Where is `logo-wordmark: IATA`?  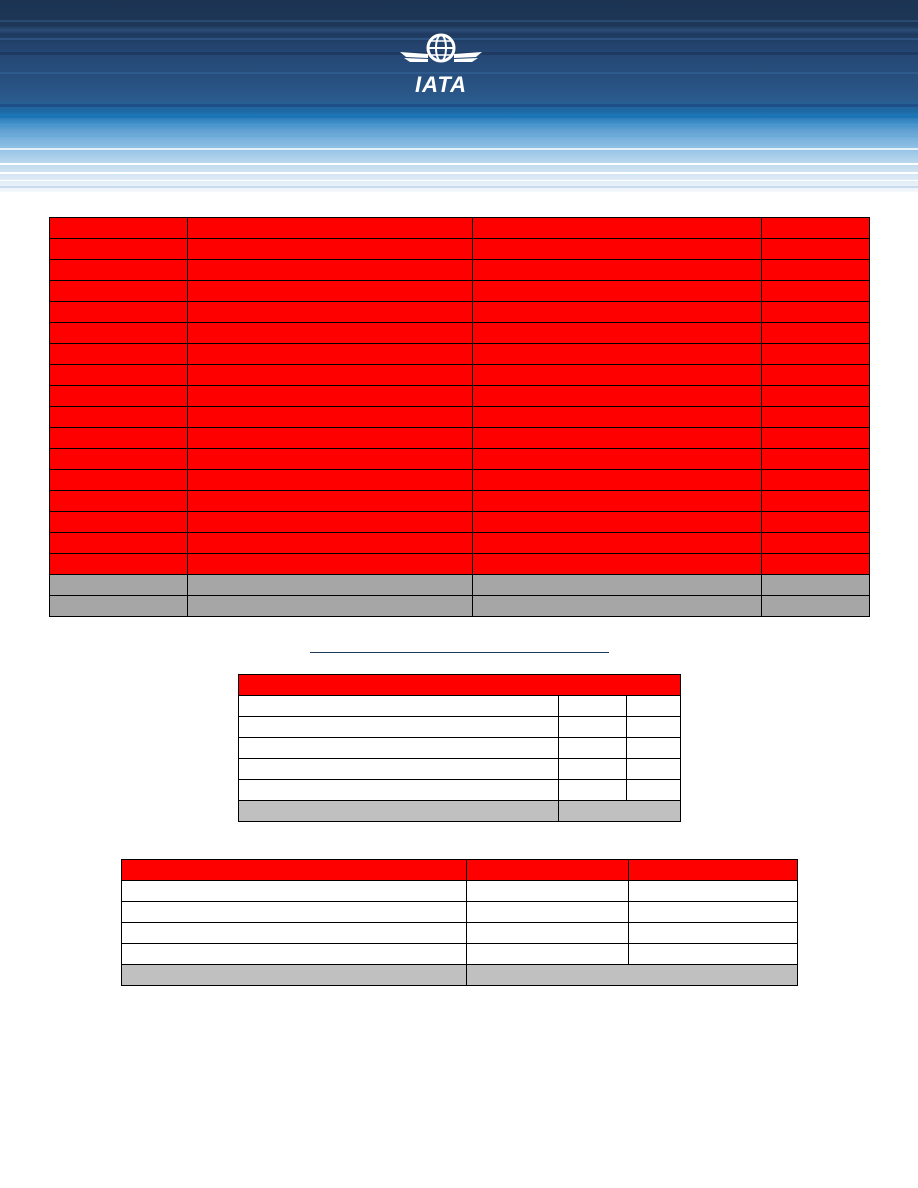 logo-wordmark: IATA is located at coordinates (441, 84).